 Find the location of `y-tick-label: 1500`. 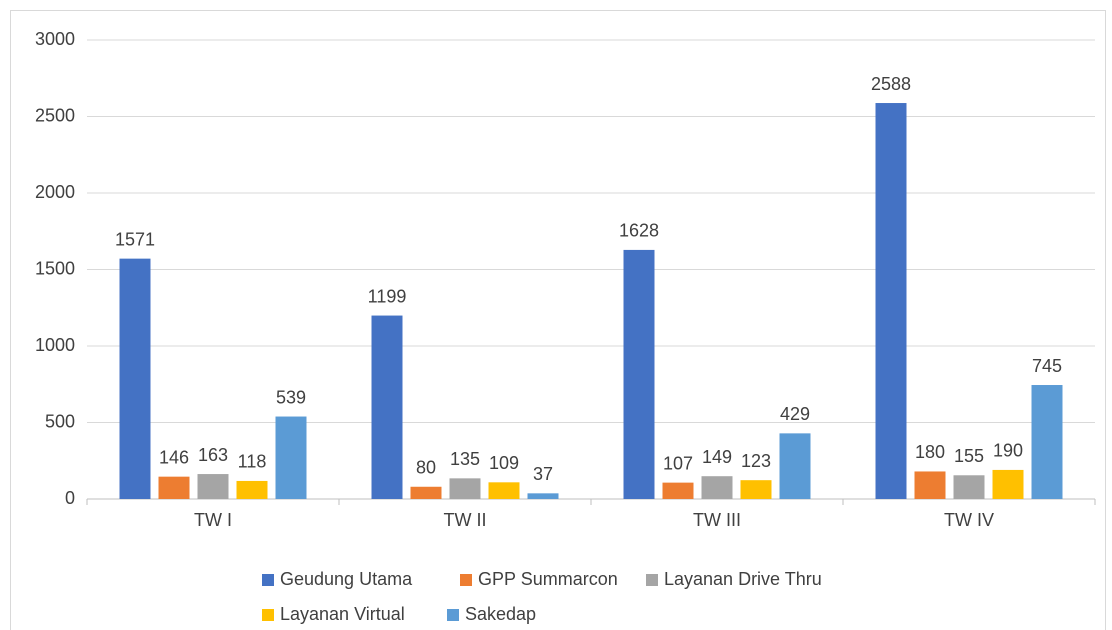

y-tick-label: 1500 is located at coordinates (55, 268).